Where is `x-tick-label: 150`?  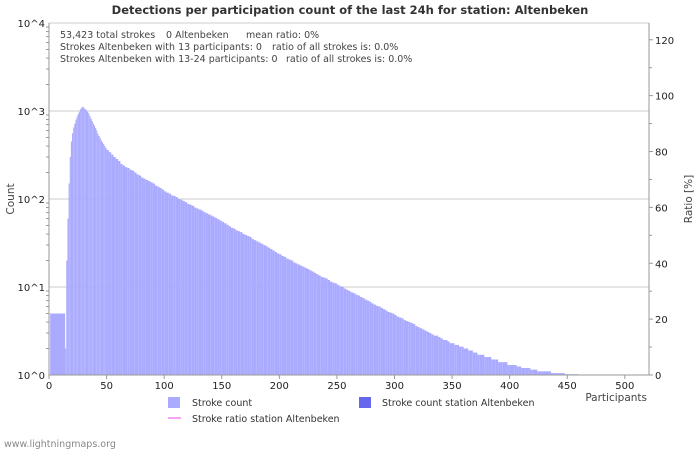
x-tick-label: 150 is located at coordinates (221, 386).